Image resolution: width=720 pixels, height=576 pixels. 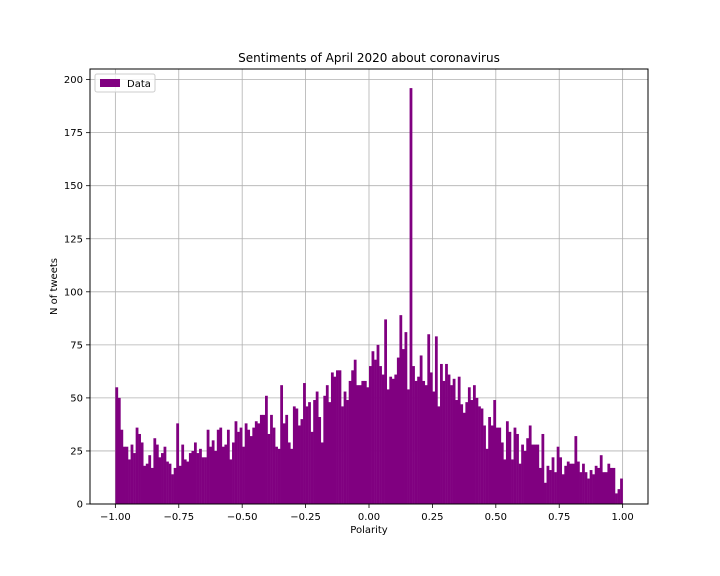 I want to click on y-tick-label: 50, so click(x=76, y=398).